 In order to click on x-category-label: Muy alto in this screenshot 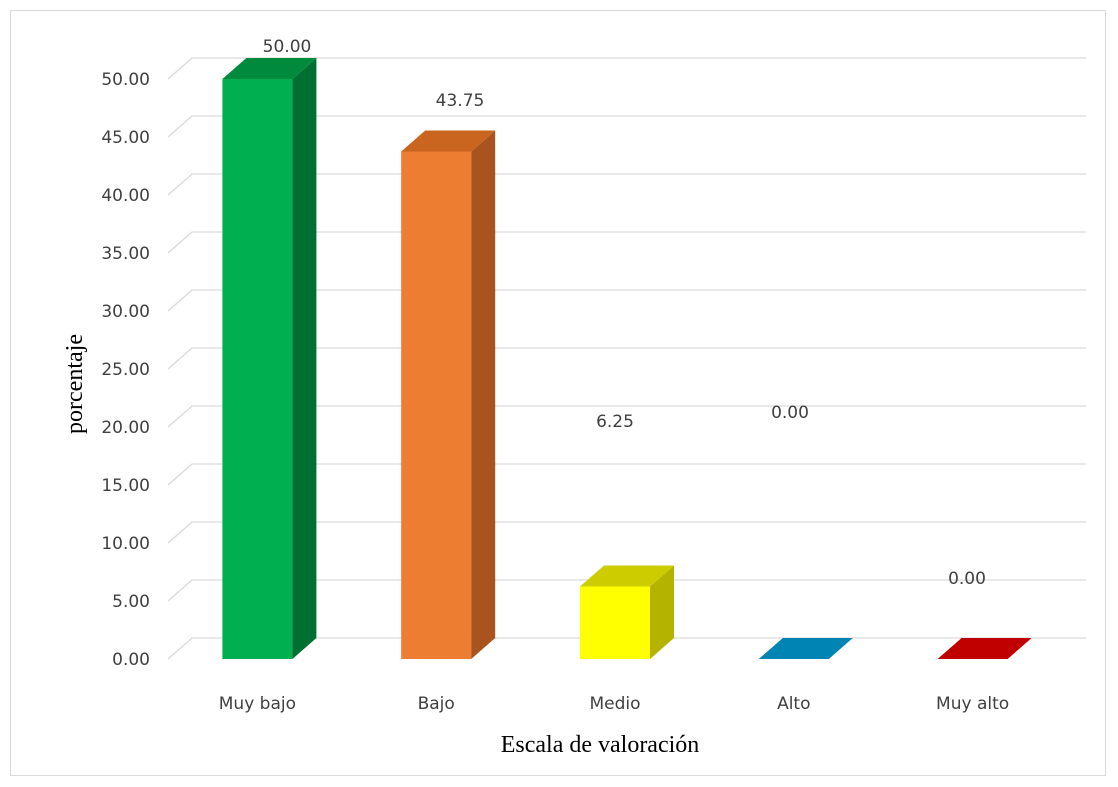, I will do `click(972, 704)`.